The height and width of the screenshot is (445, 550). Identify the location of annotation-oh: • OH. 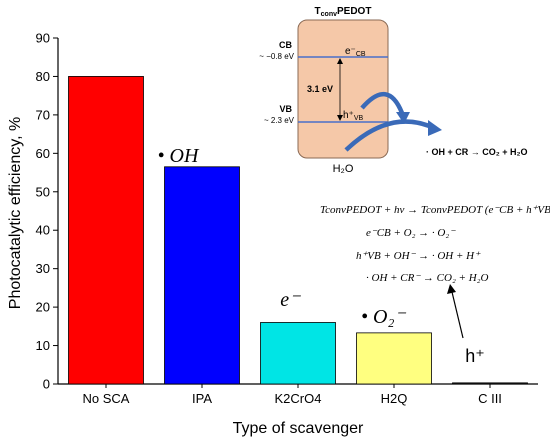
(179, 156).